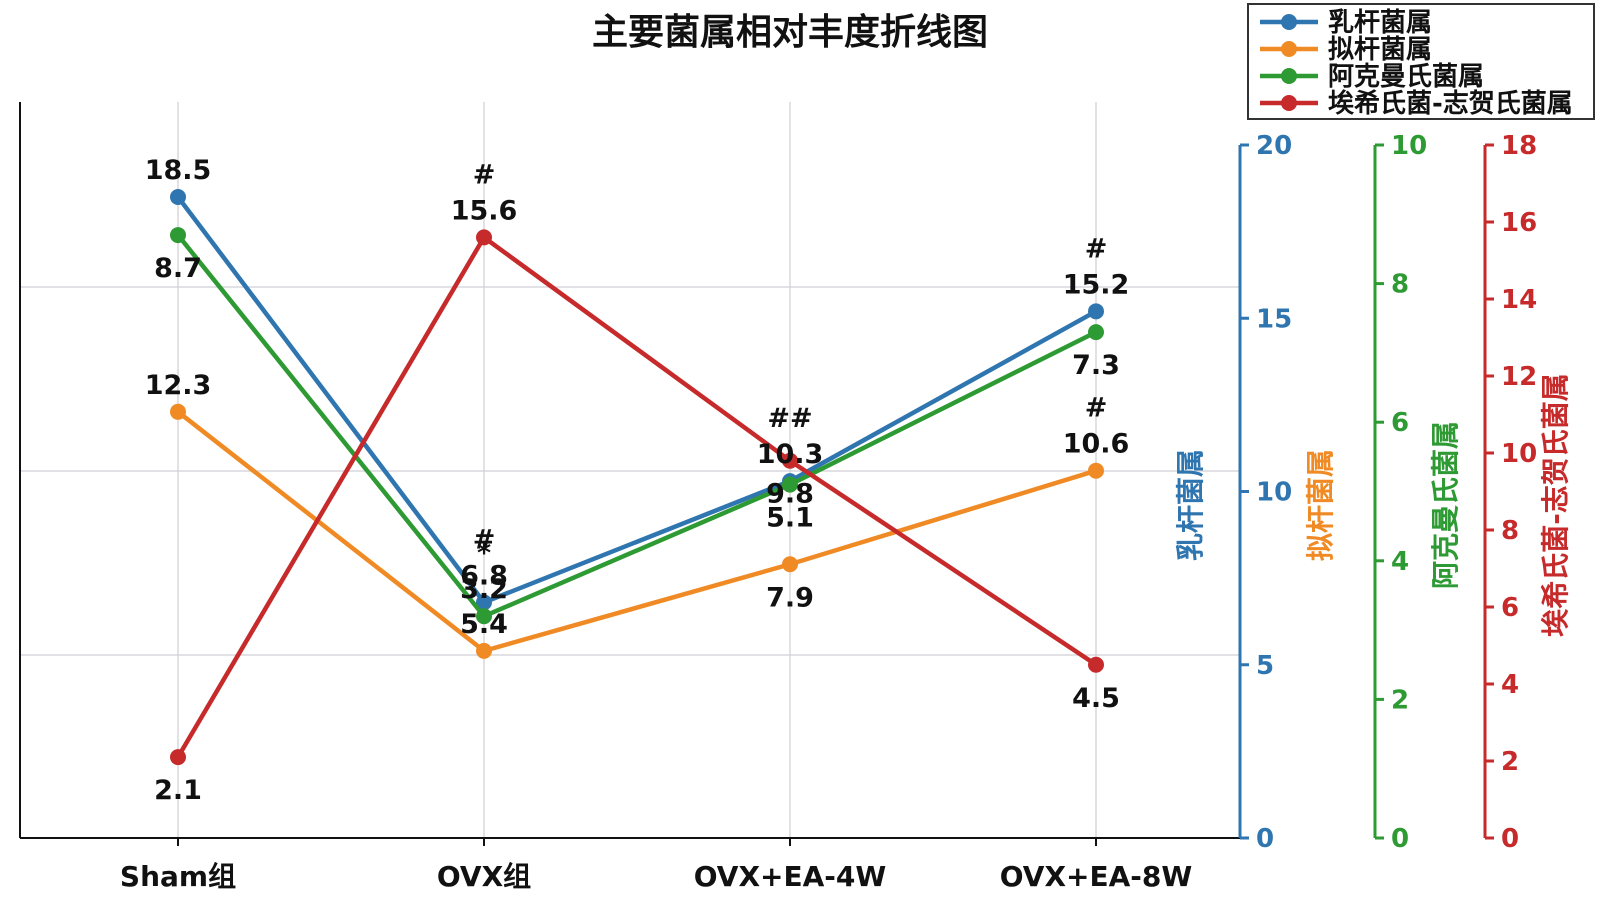 The width and height of the screenshot is (1600, 897). I want to click on y-tick-label: 16, so click(1519, 223).